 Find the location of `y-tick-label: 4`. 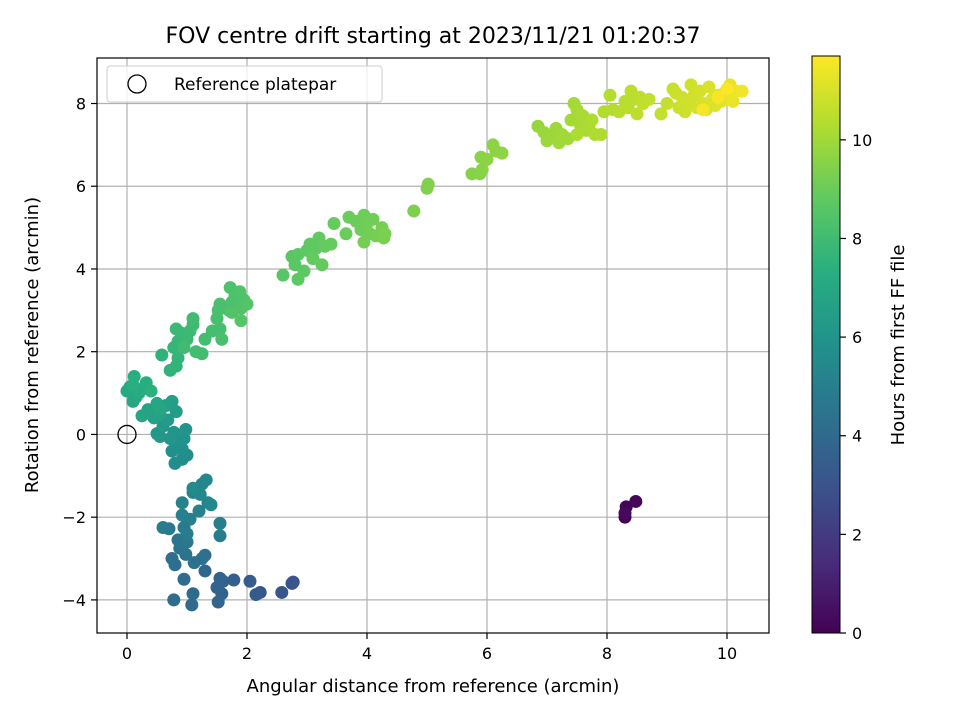

y-tick-label: 4 is located at coordinates (81, 269).